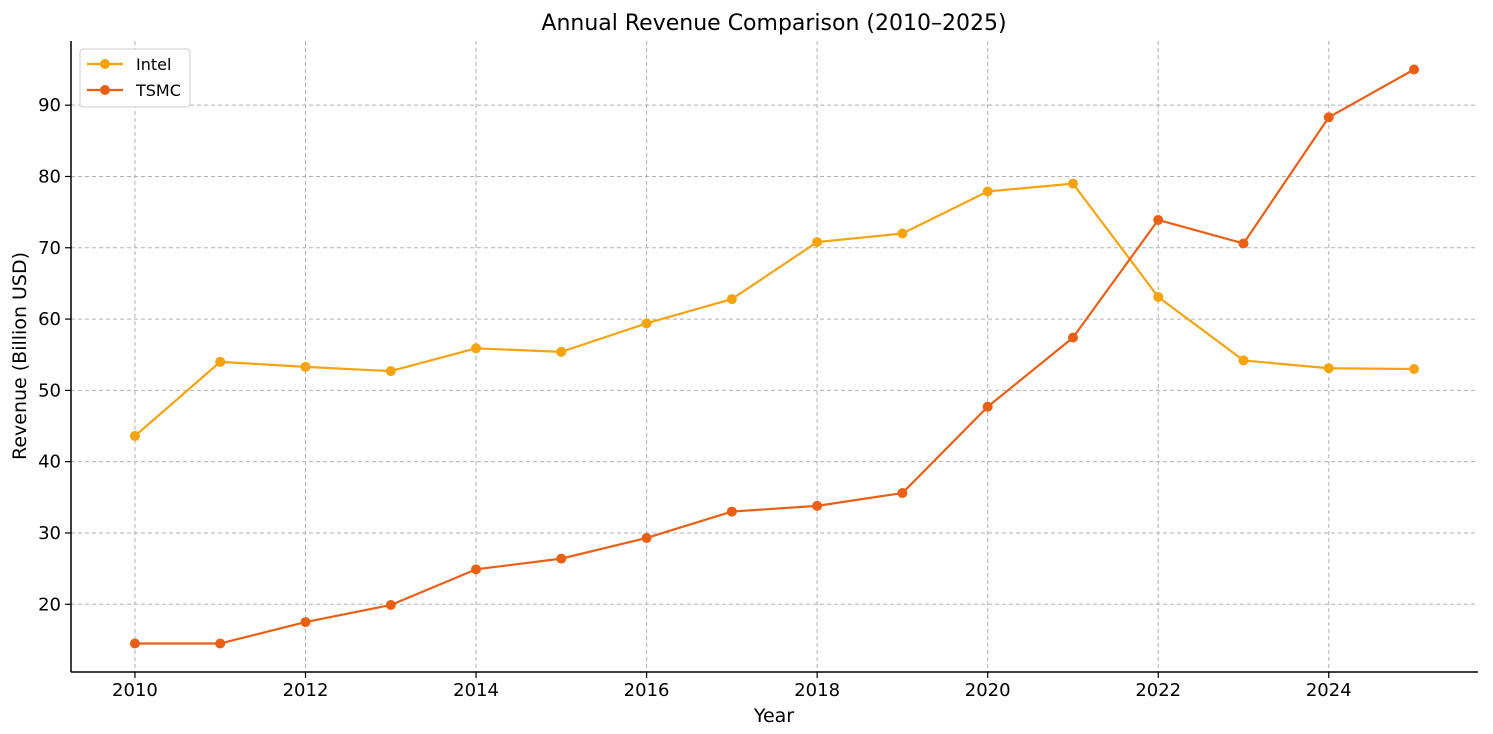 This screenshot has height=734, width=1493. Describe the element at coordinates (49, 105) in the screenshot. I see `y-tick-label: 90` at that location.